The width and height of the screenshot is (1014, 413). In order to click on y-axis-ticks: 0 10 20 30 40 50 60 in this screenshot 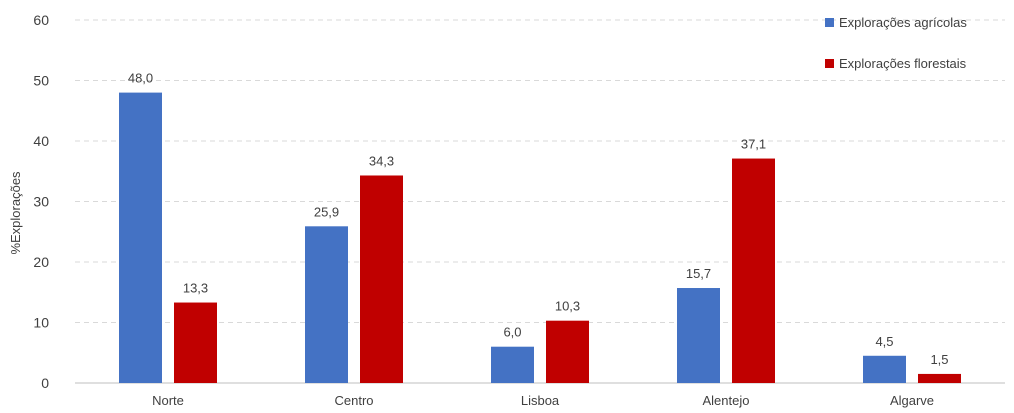, I will do `click(41, 201)`.